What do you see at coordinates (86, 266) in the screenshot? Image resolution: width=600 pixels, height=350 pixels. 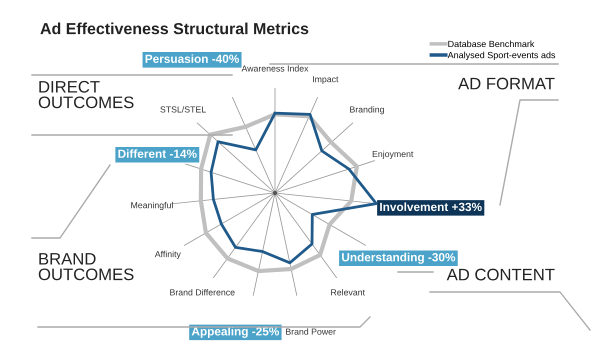 I see `text: BRAND OUTCOMES` at bounding box center [86, 266].